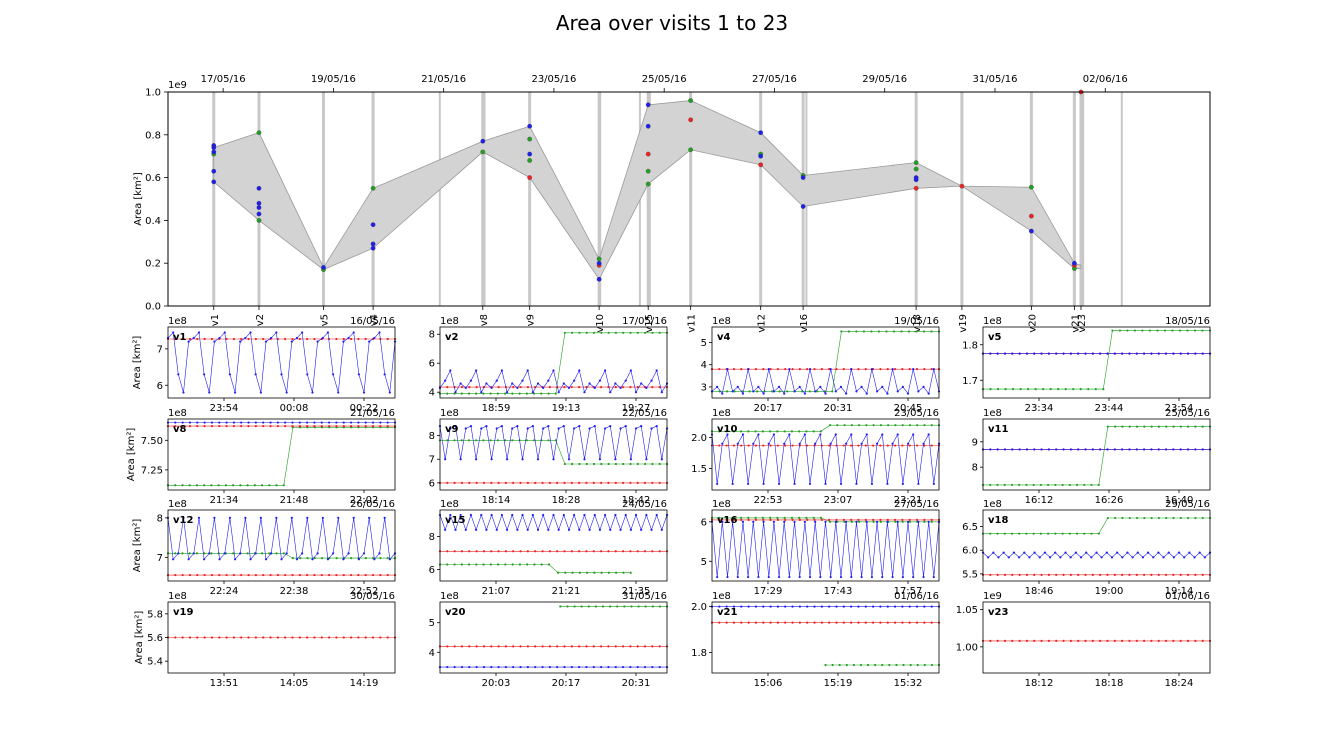 The height and width of the screenshot is (756, 1344). Describe the element at coordinates (804, 323) in the screenshot. I see `visit-label: v16` at that location.